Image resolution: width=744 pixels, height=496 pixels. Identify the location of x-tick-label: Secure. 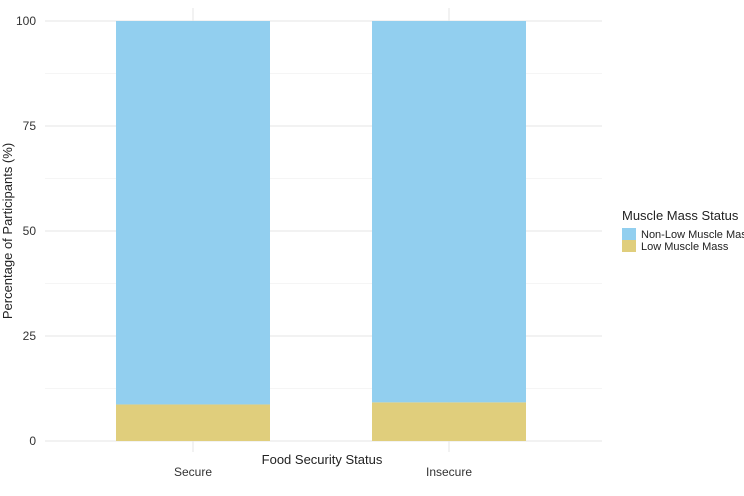
(193, 472).